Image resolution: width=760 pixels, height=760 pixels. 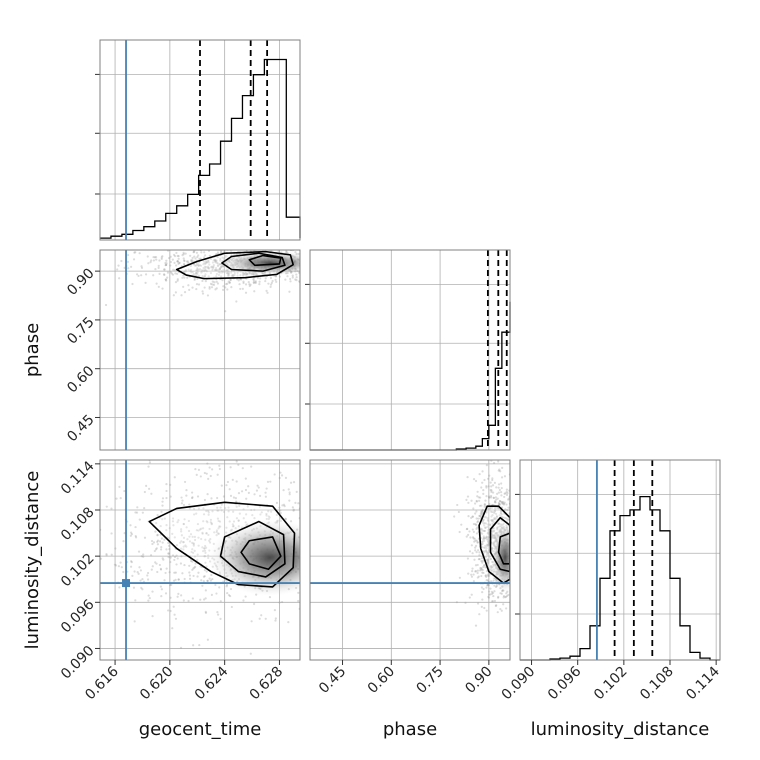 What do you see at coordinates (198, 140) in the screenshot?
I see `histogram-geocent_time` at bounding box center [198, 140].